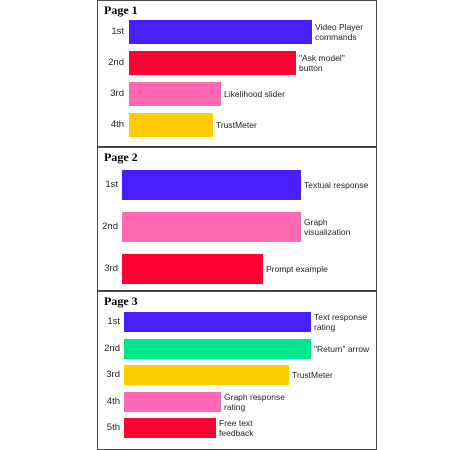 The height and width of the screenshot is (450, 468). I want to click on bar-label: Textual response, so click(336, 185).